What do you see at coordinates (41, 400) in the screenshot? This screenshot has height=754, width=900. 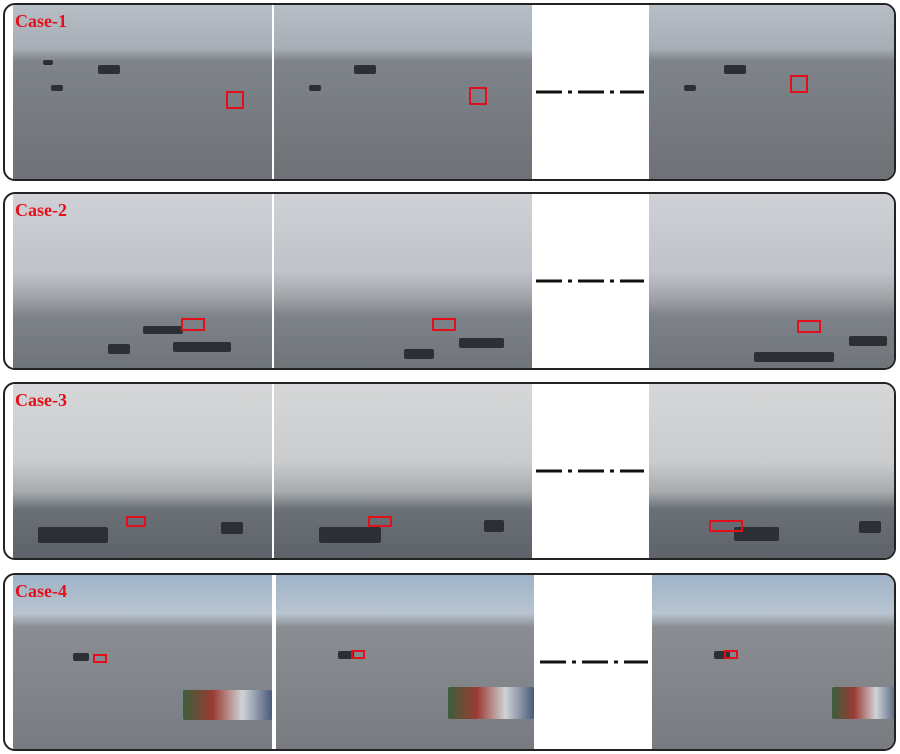 I see `case-3-label: Case-3` at bounding box center [41, 400].